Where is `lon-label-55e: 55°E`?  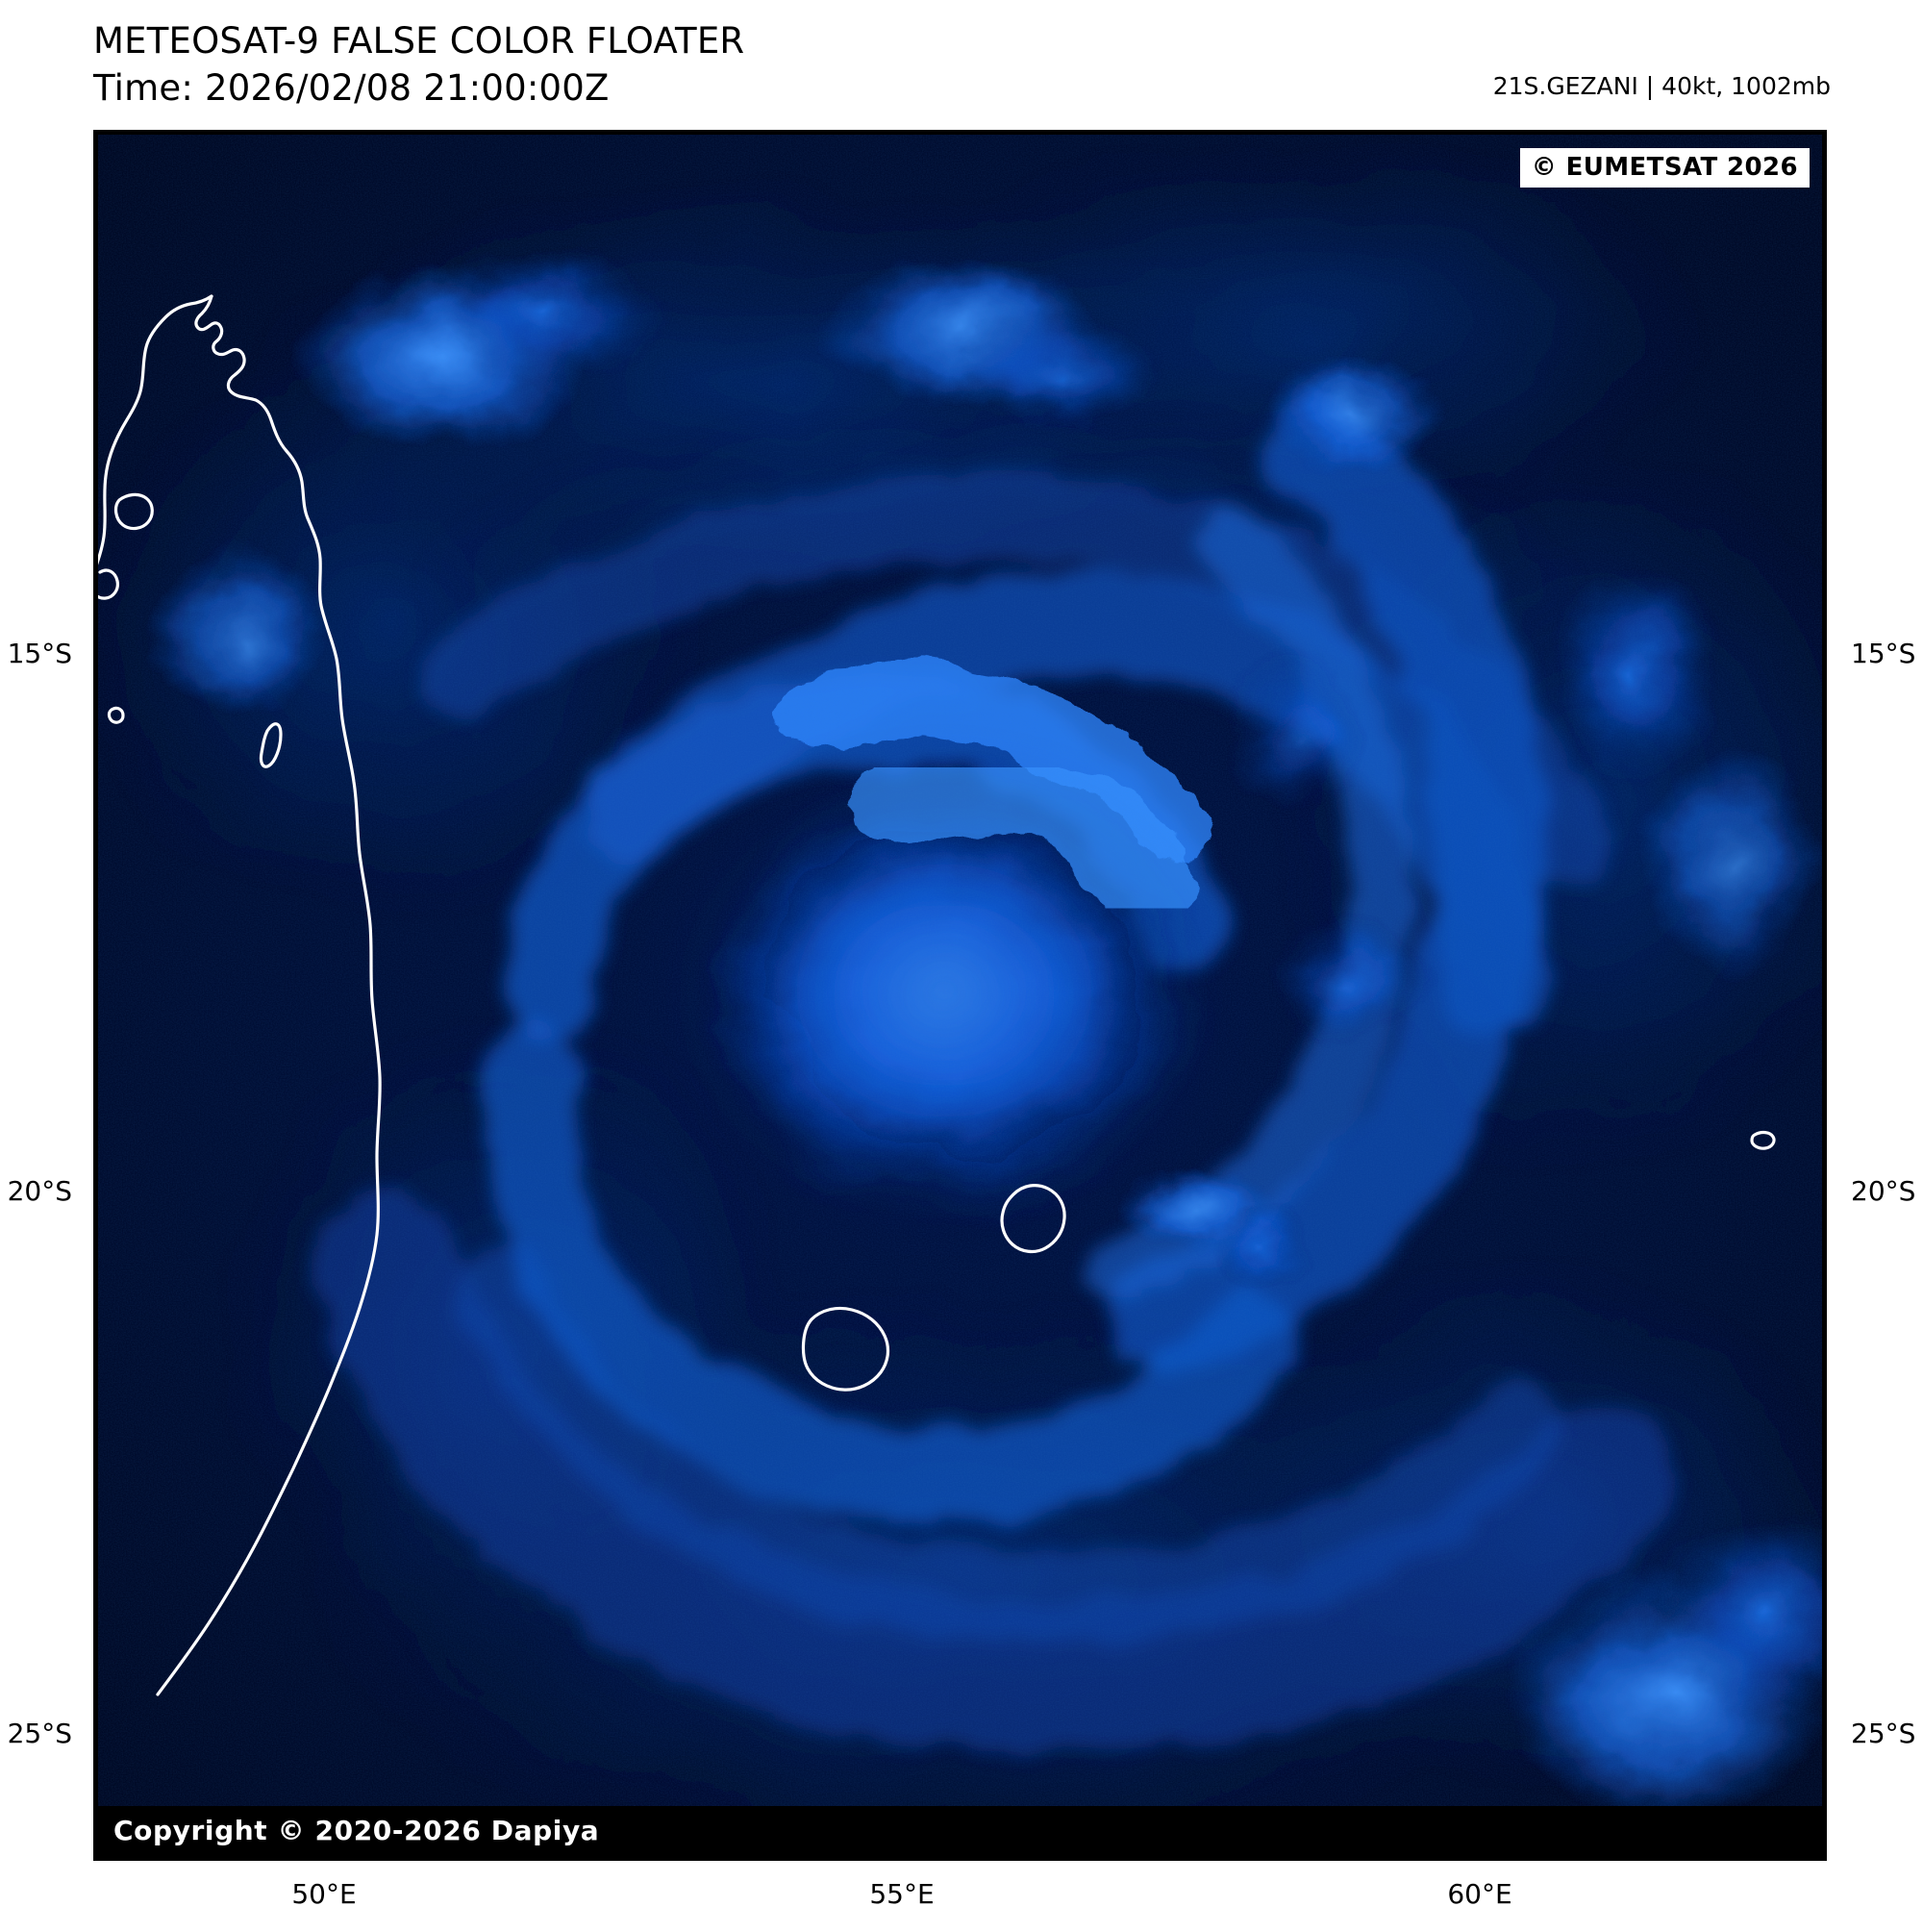 lon-label-55e: 55°E is located at coordinates (902, 1894).